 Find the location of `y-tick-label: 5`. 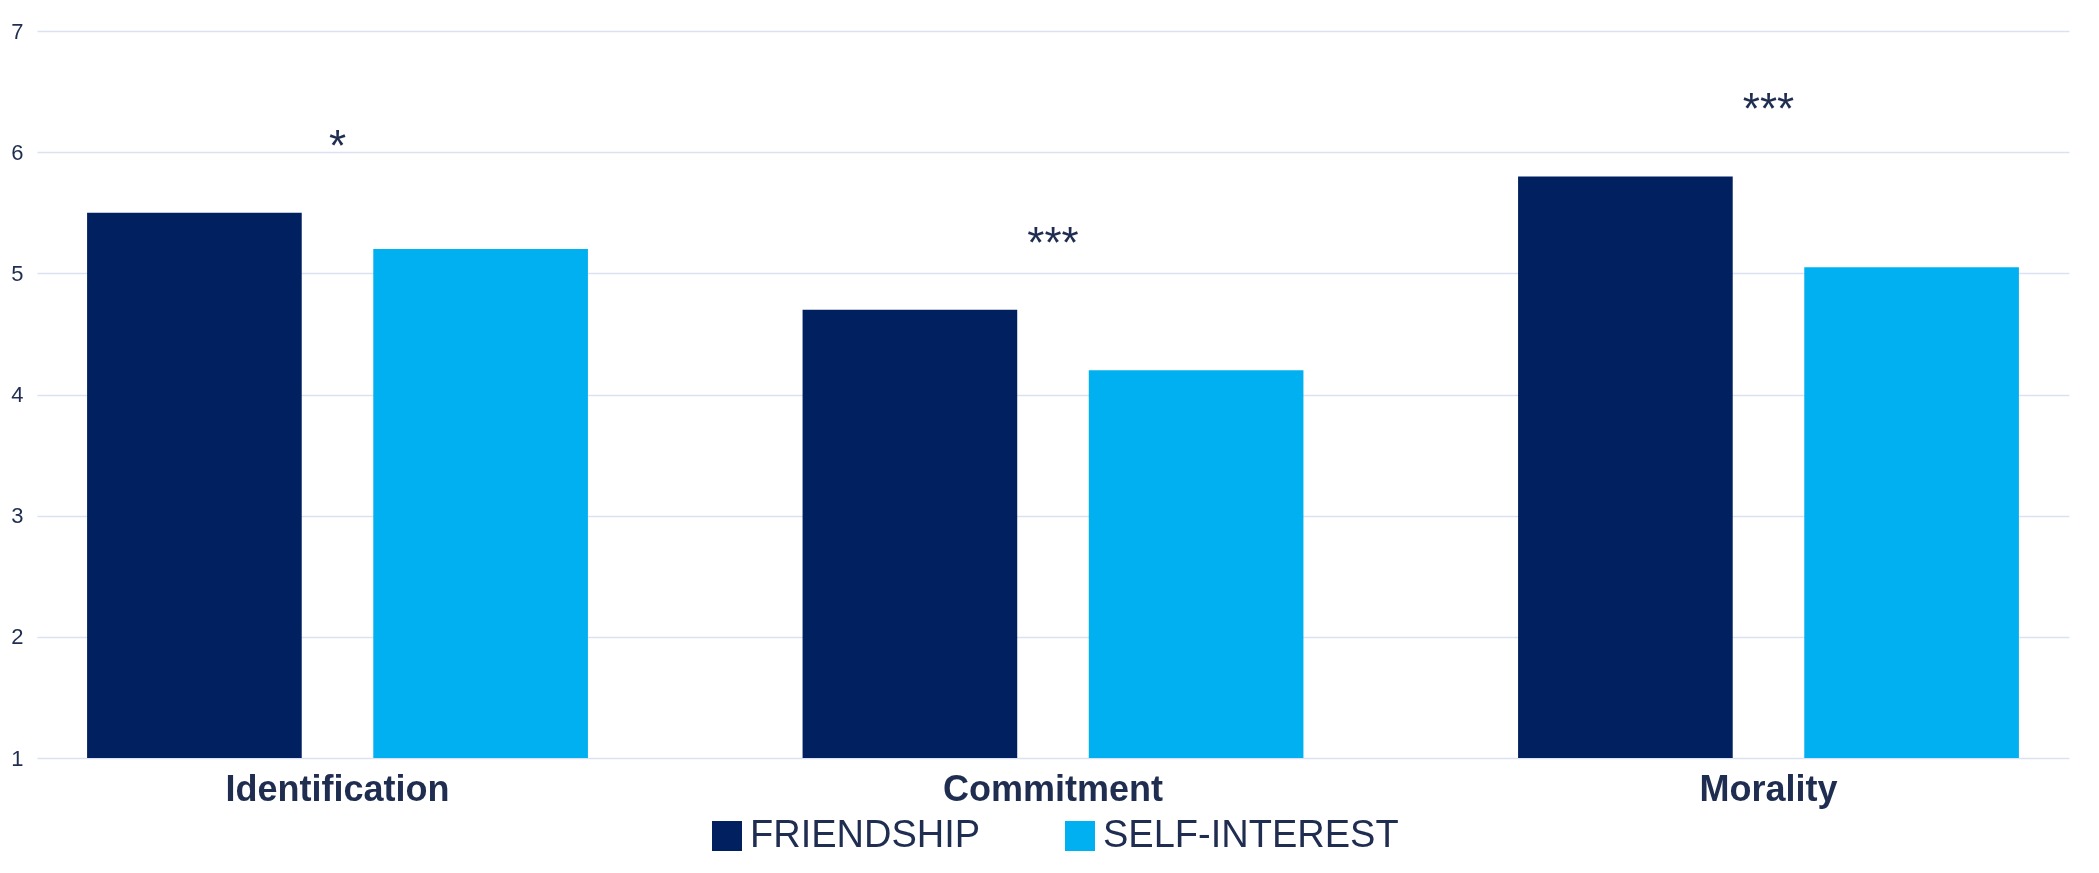

y-tick-label: 5 is located at coordinates (17, 273).